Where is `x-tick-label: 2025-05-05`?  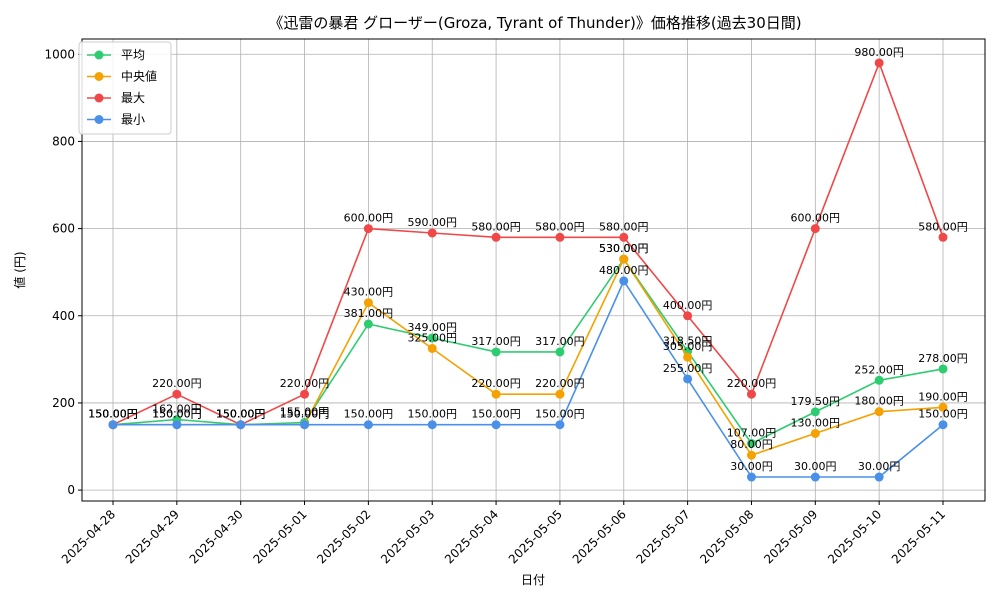
x-tick-label: 2025-05-05 is located at coordinates (535, 536).